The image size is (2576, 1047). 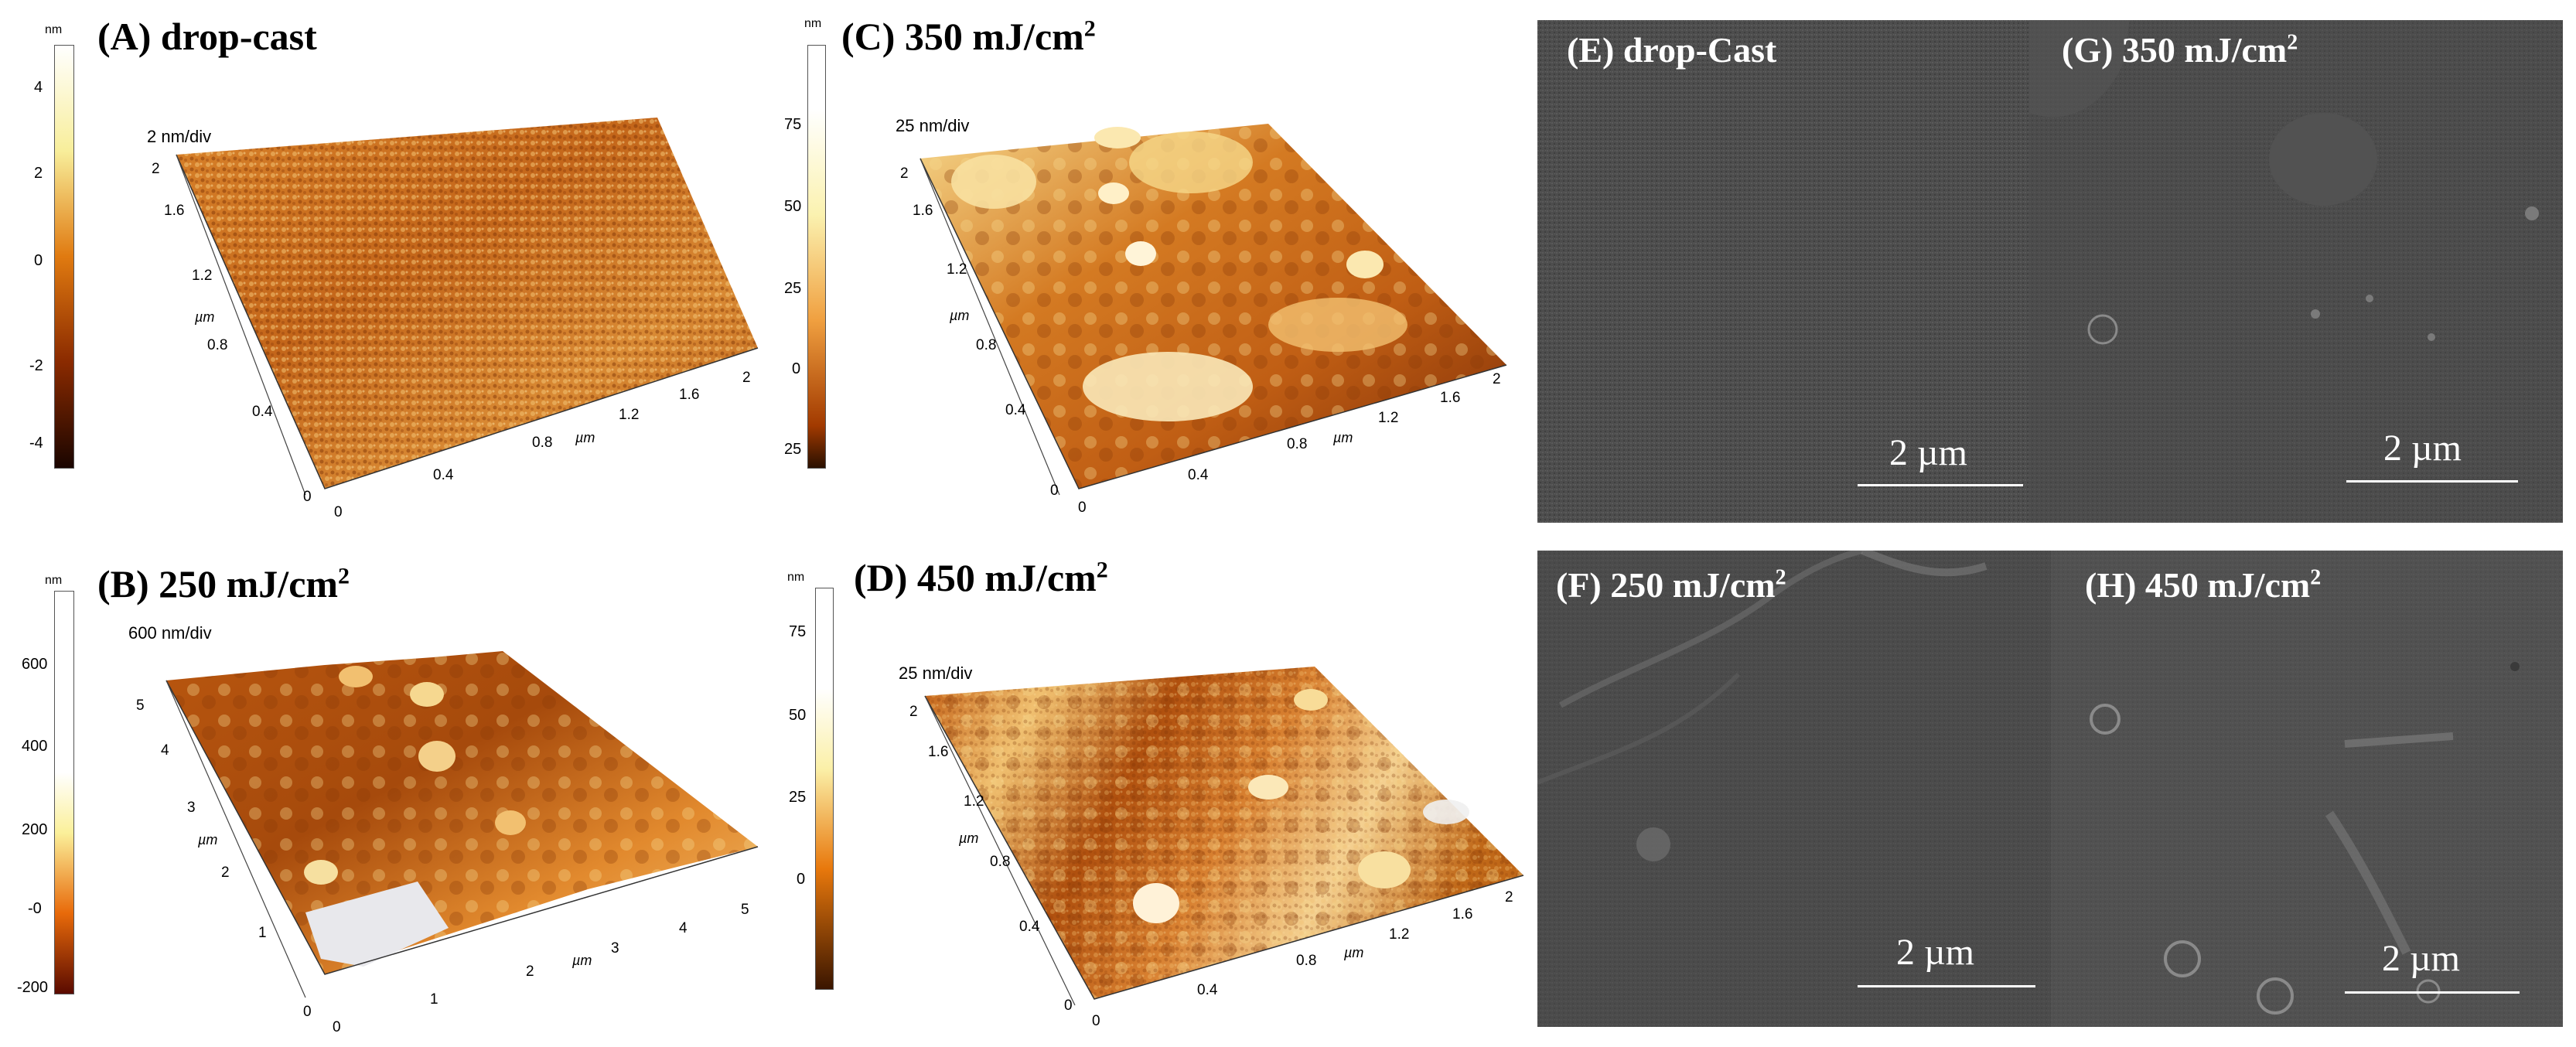 What do you see at coordinates (33, 987) in the screenshot?
I see `colorbar-tick: -200` at bounding box center [33, 987].